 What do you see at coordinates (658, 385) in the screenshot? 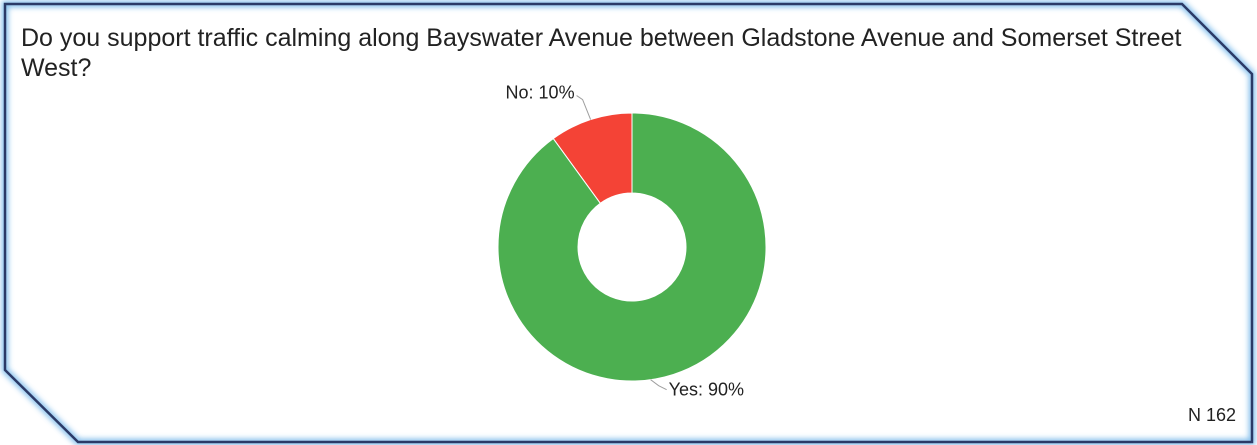
I see `leader-yes` at bounding box center [658, 385].